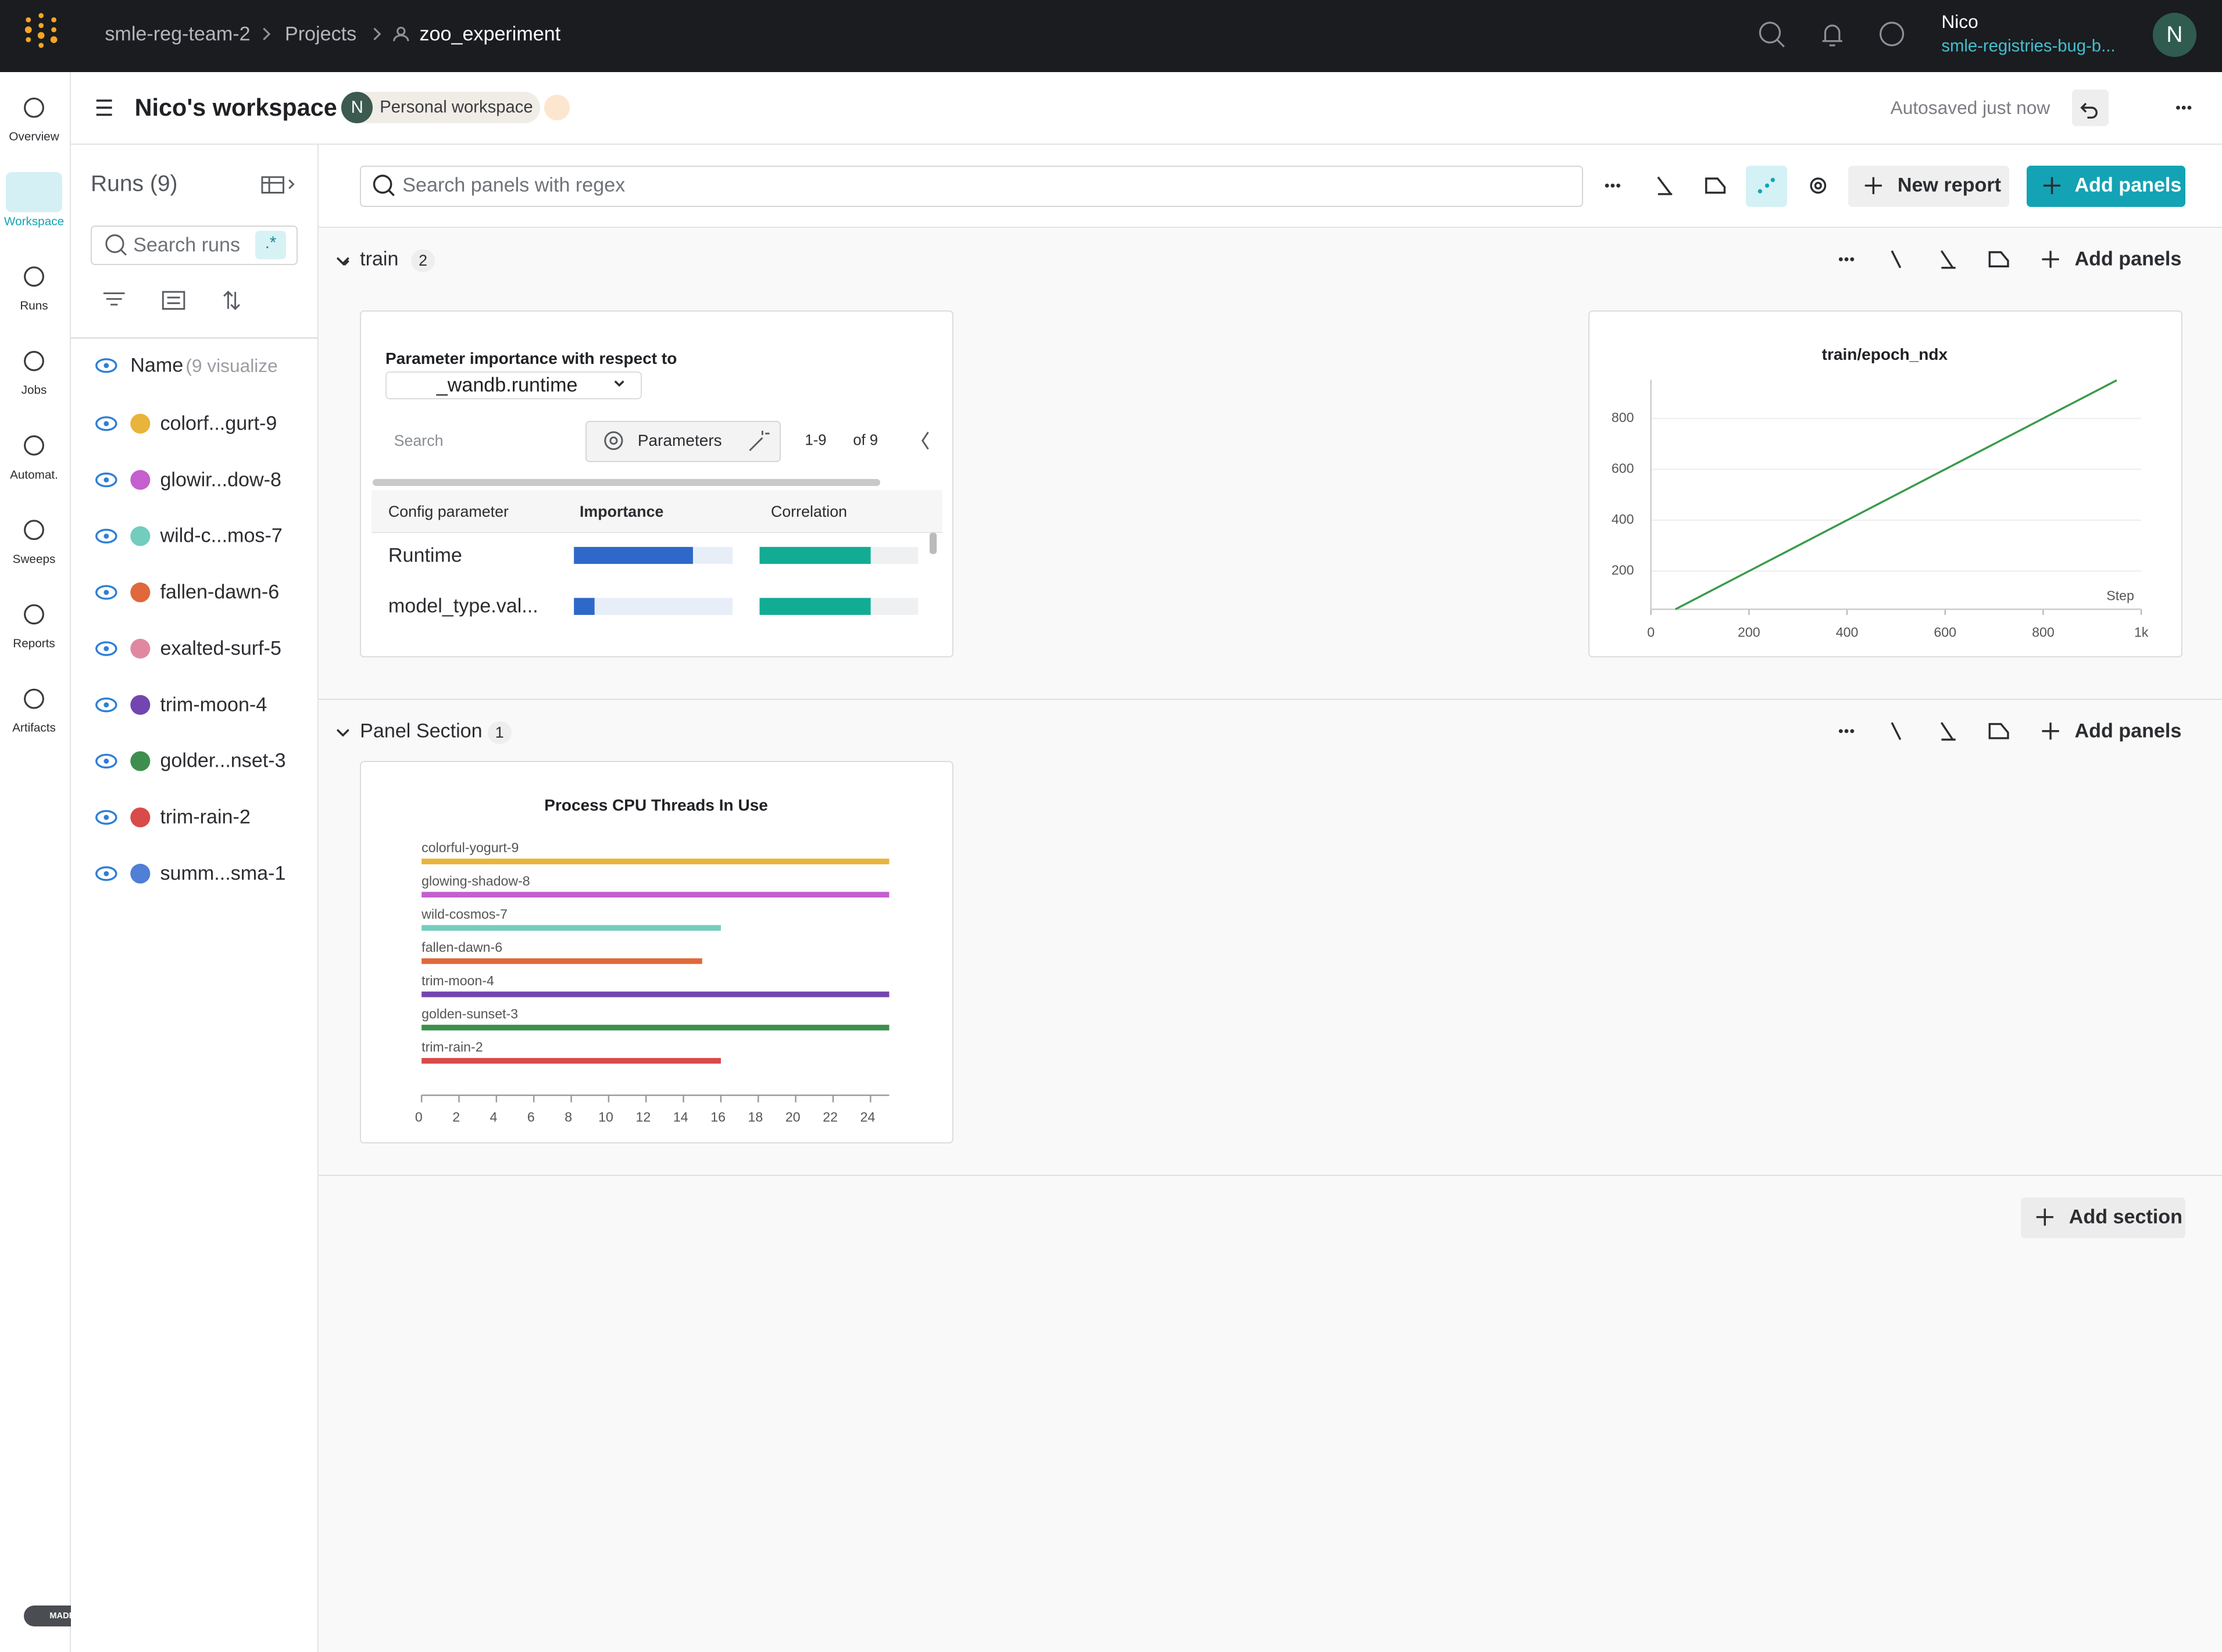  I want to click on line-chart-panel, so click(1885, 483).